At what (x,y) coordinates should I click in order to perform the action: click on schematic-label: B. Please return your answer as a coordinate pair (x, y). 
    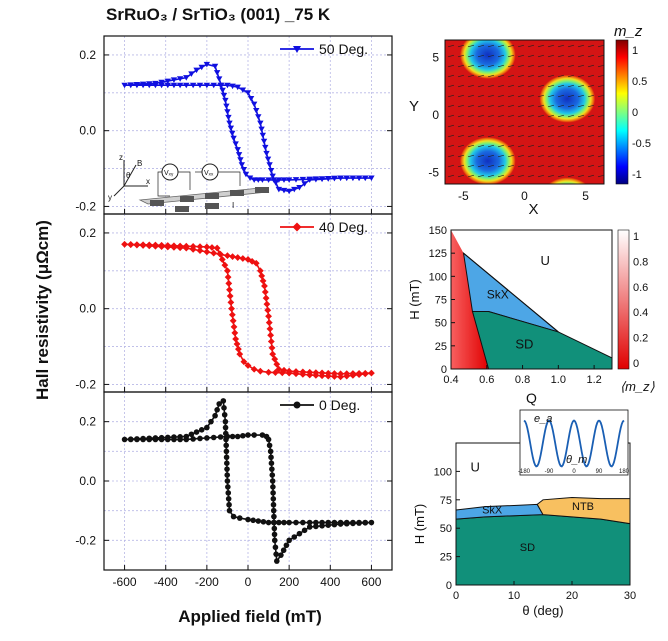
    Looking at the image, I should click on (139, 163).